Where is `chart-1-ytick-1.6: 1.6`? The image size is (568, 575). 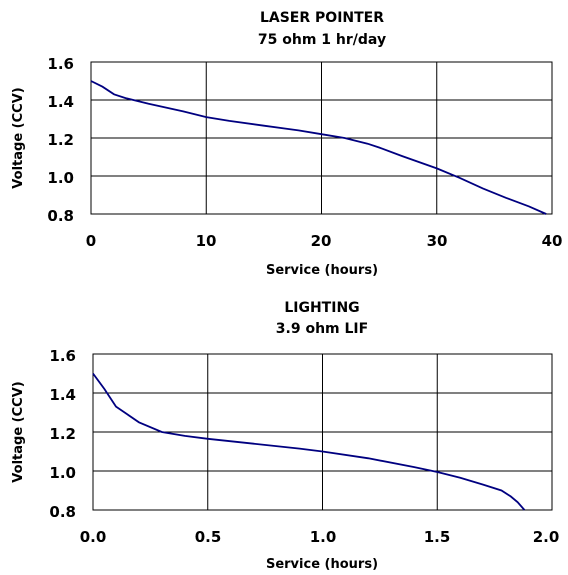
chart-1-ytick-1.6: 1.6 is located at coordinates (60, 64).